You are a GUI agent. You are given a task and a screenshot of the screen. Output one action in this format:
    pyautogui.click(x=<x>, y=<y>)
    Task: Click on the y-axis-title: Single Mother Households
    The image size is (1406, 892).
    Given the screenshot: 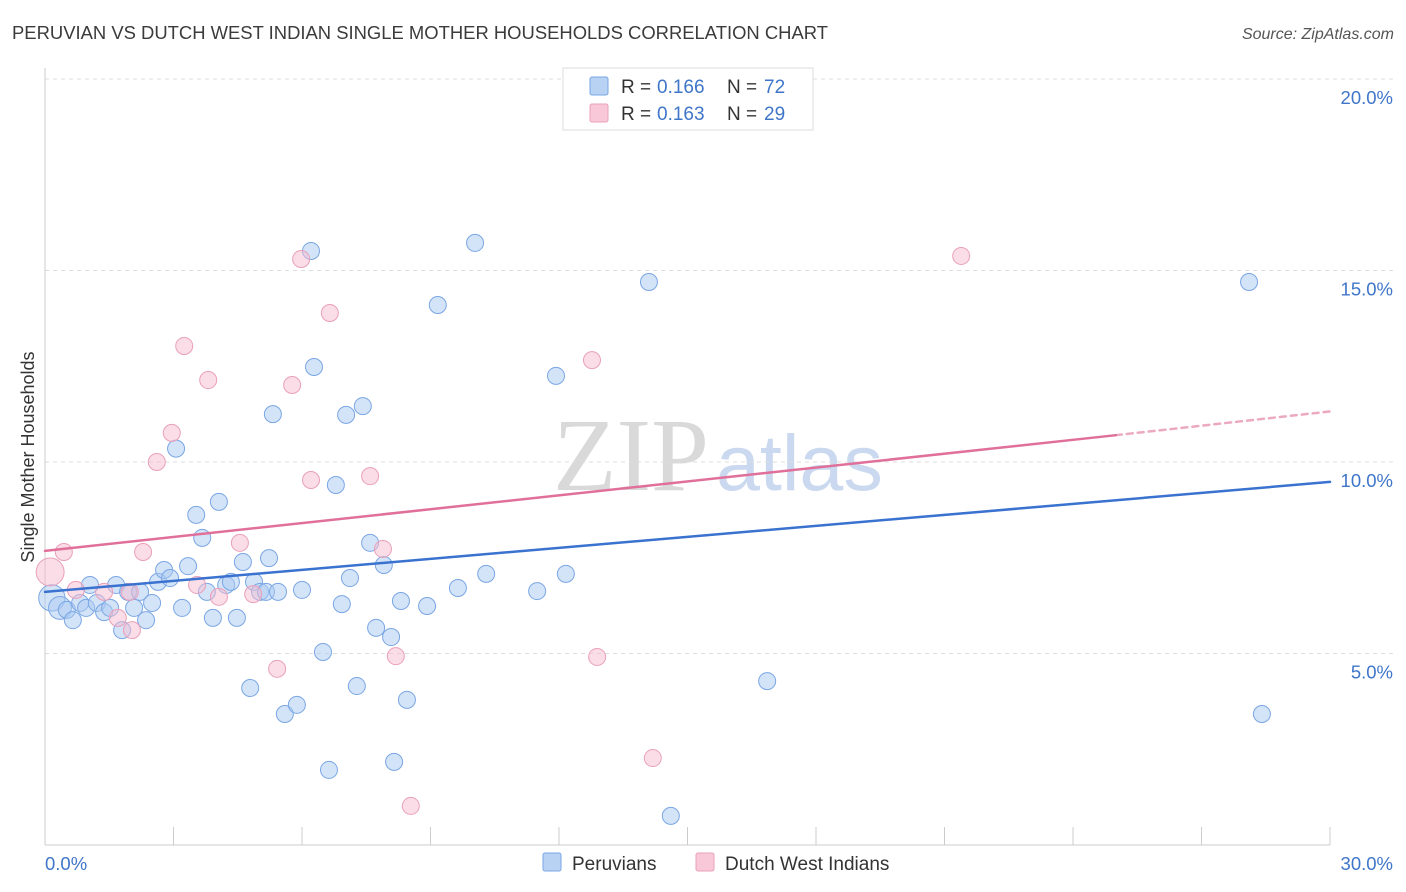 What is the action you would take?
    pyautogui.click(x=28, y=456)
    